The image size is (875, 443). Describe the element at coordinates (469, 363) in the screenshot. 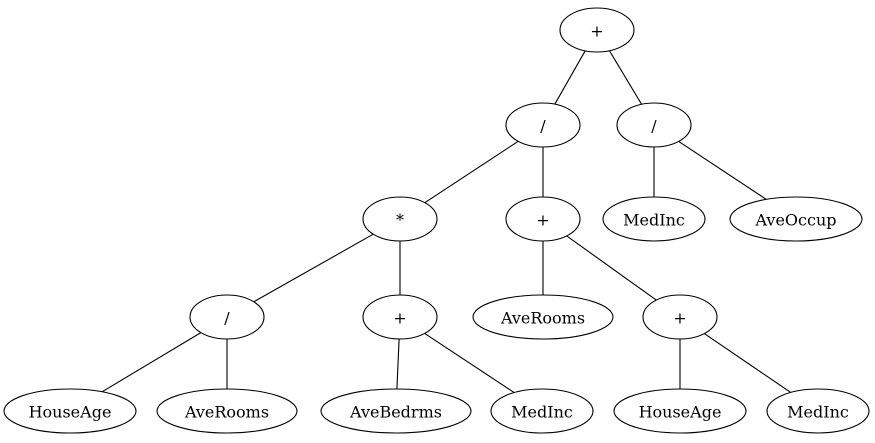

I see `edge-n8-n14` at that location.